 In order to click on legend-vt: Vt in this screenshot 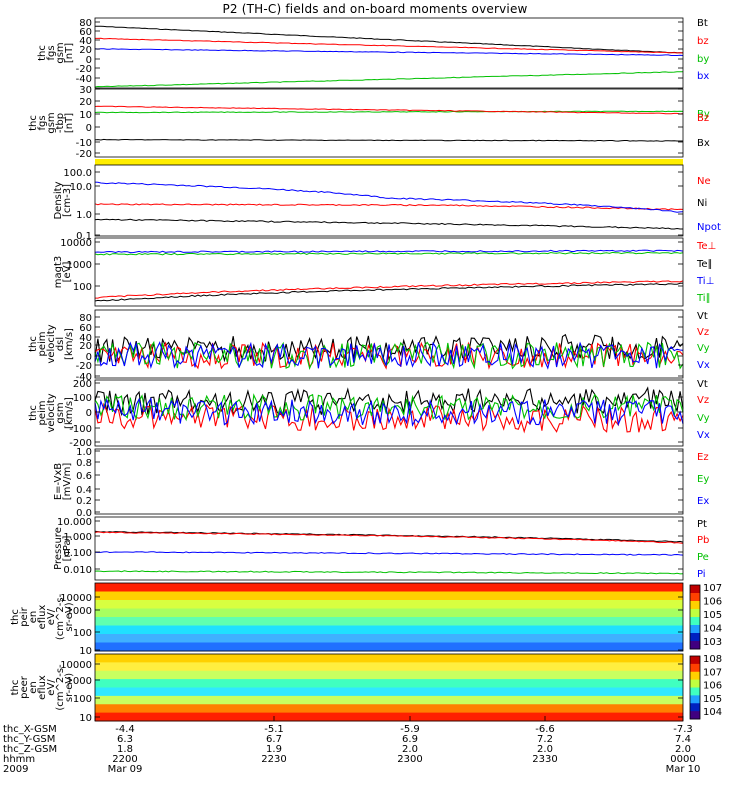, I will do `click(702, 316)`.